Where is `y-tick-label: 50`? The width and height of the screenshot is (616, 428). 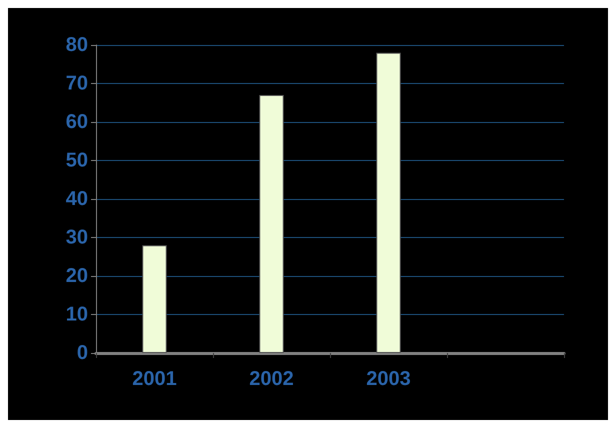
y-tick-label: 50 is located at coordinates (77, 161).